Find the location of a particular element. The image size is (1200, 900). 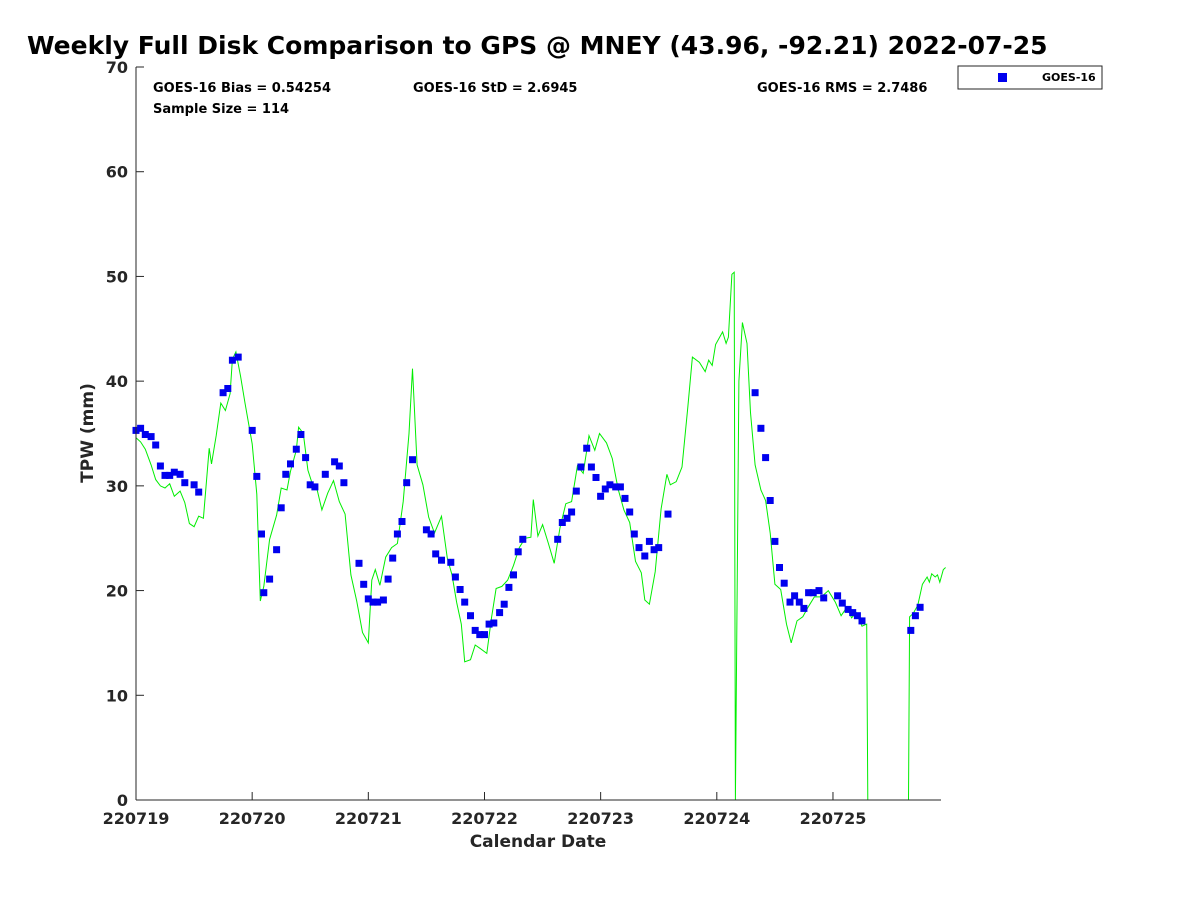

bias-stat: GOES-16 Bias = 0.54254 is located at coordinates (242, 88).